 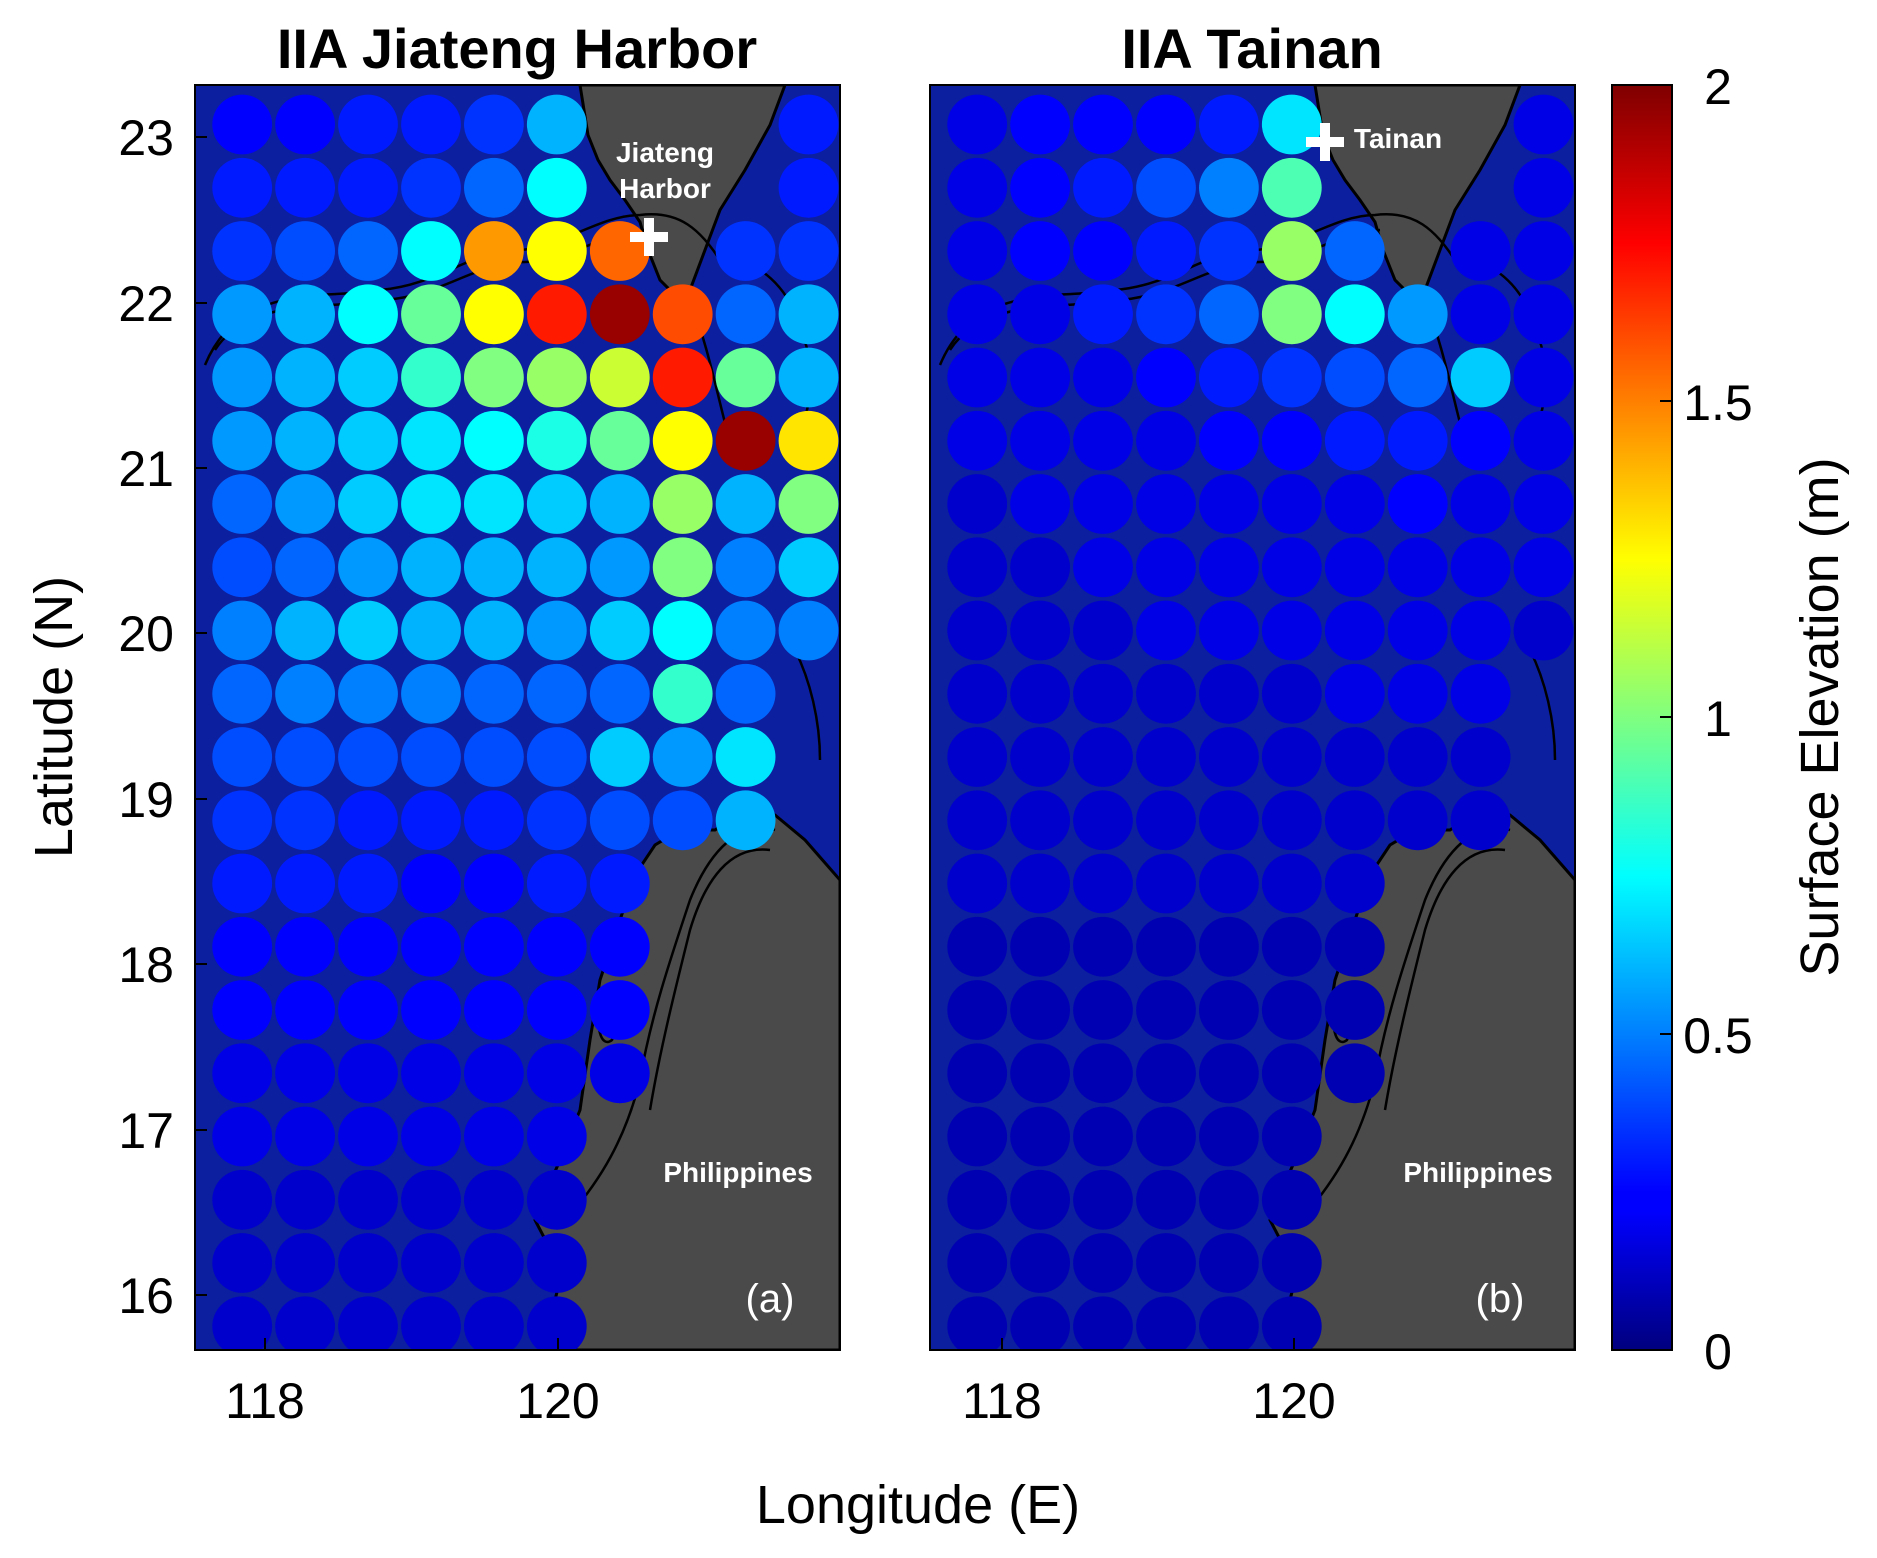 What do you see at coordinates (770, 1299) in the screenshot?
I see `panel-a-letter: (a)` at bounding box center [770, 1299].